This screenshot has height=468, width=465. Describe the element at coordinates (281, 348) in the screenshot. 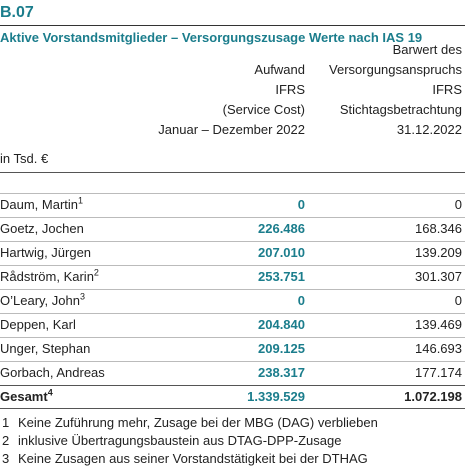

I see `cell: 209.125` at that location.